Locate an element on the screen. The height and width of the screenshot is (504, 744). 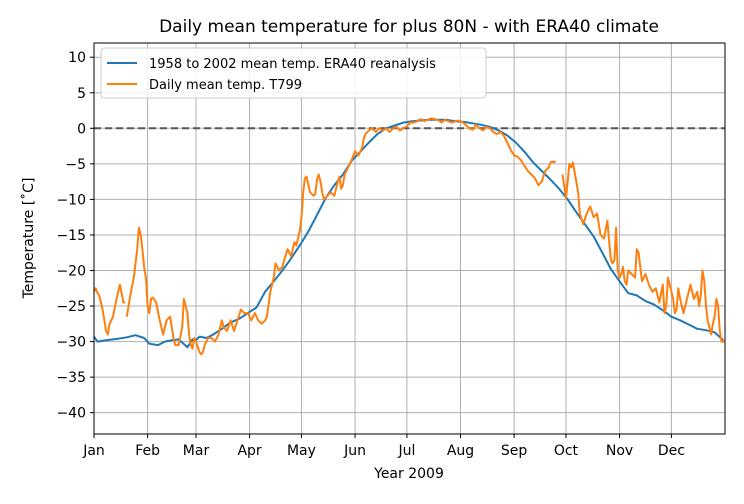
x-tick-label-jul: Jul is located at coordinates (406, 451).